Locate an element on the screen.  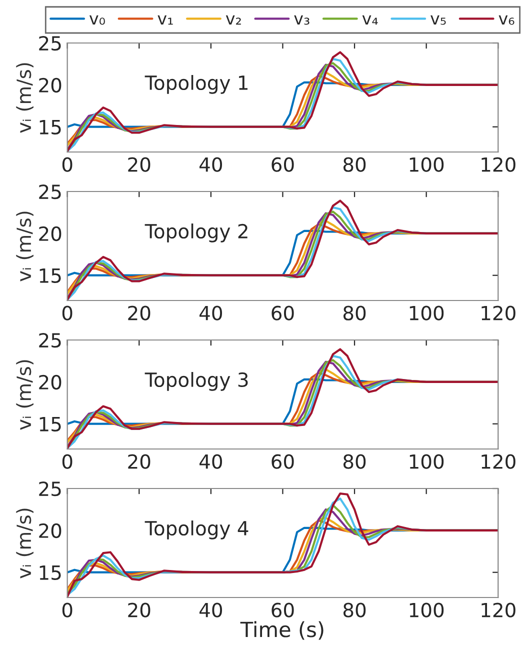
legend-label: v₁ is located at coordinates (165, 20).